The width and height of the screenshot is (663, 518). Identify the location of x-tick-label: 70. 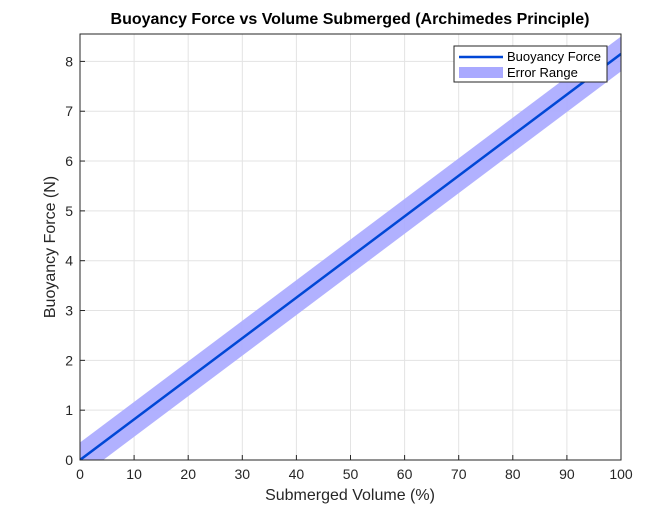
(459, 474).